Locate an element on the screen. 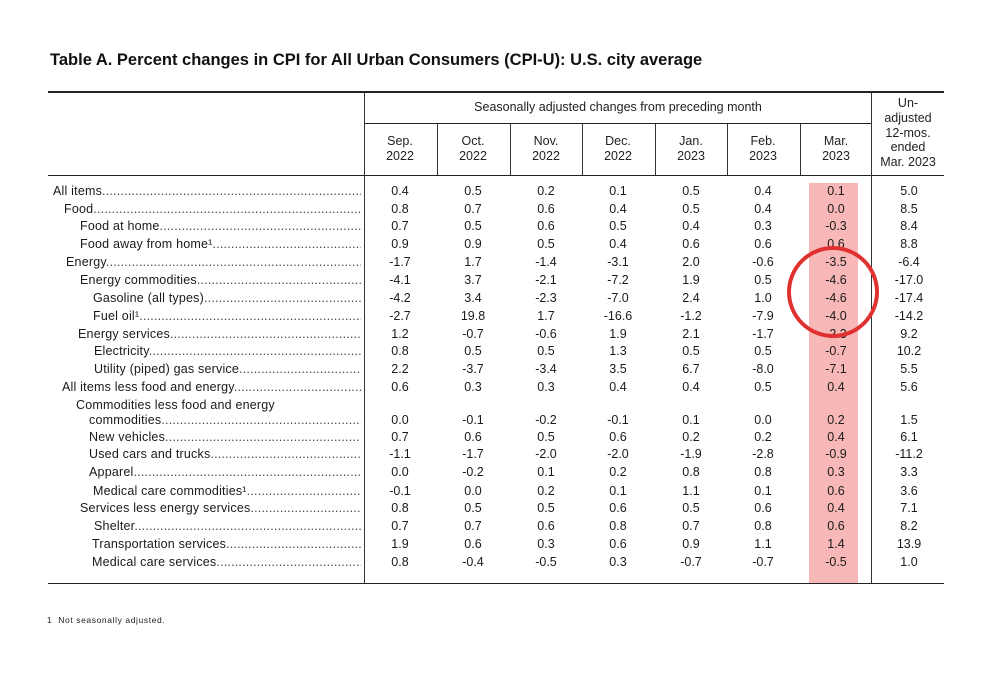 The width and height of the screenshot is (982, 674). table-cell: -7.1 is located at coordinates (836, 369).